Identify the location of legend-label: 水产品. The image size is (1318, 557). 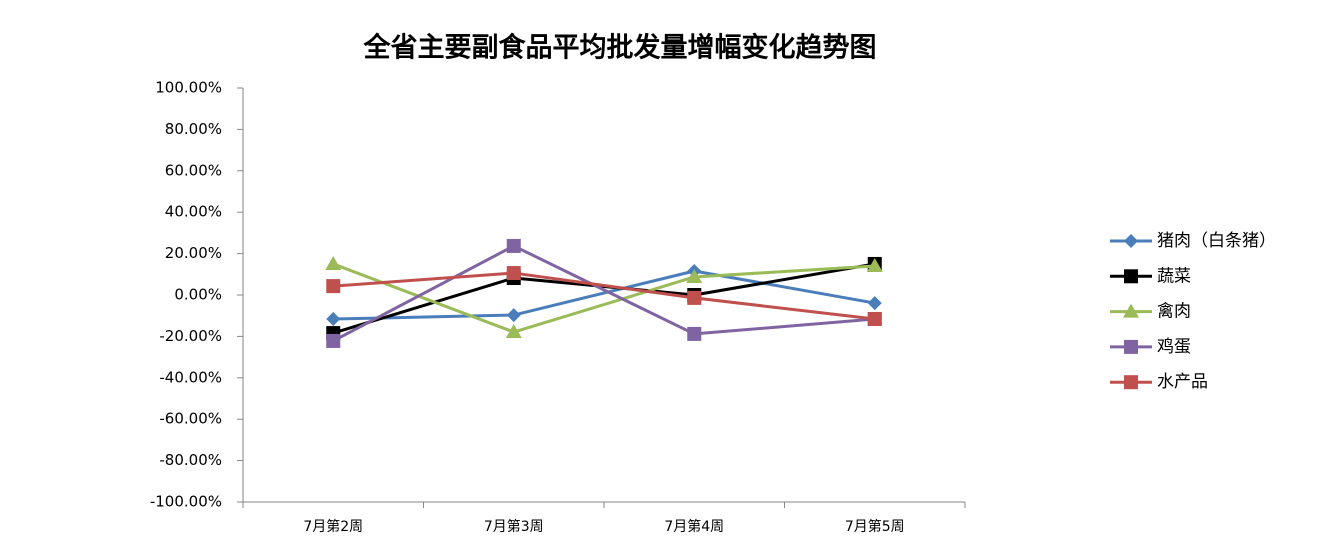
(1182, 382).